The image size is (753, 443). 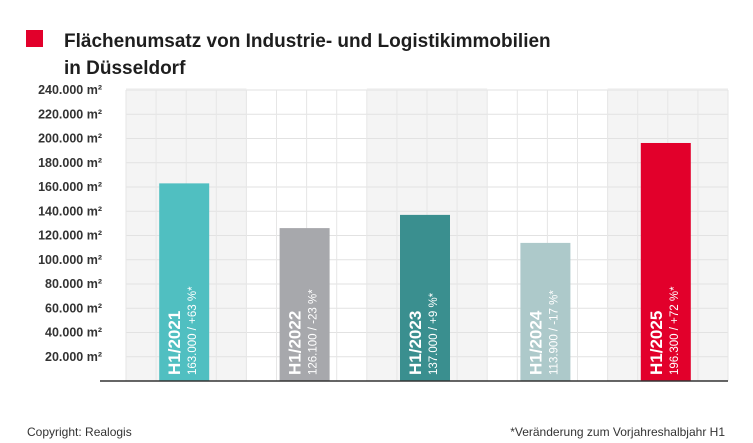 I want to click on y-tick-label: 160.000 m², so click(x=70, y=187).